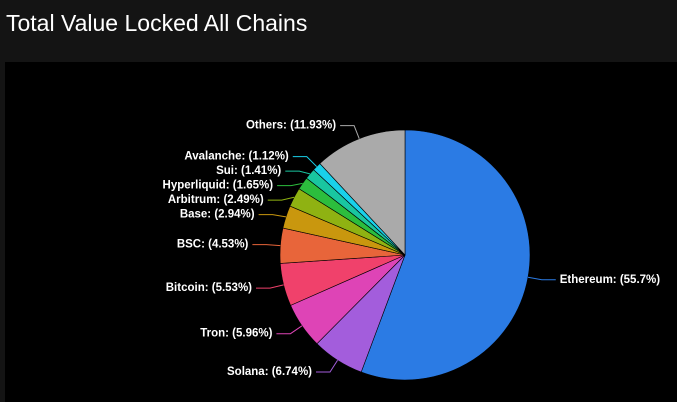 Image resolution: width=677 pixels, height=402 pixels. I want to click on data-label: Avalanche: (1.12%), so click(236, 157).